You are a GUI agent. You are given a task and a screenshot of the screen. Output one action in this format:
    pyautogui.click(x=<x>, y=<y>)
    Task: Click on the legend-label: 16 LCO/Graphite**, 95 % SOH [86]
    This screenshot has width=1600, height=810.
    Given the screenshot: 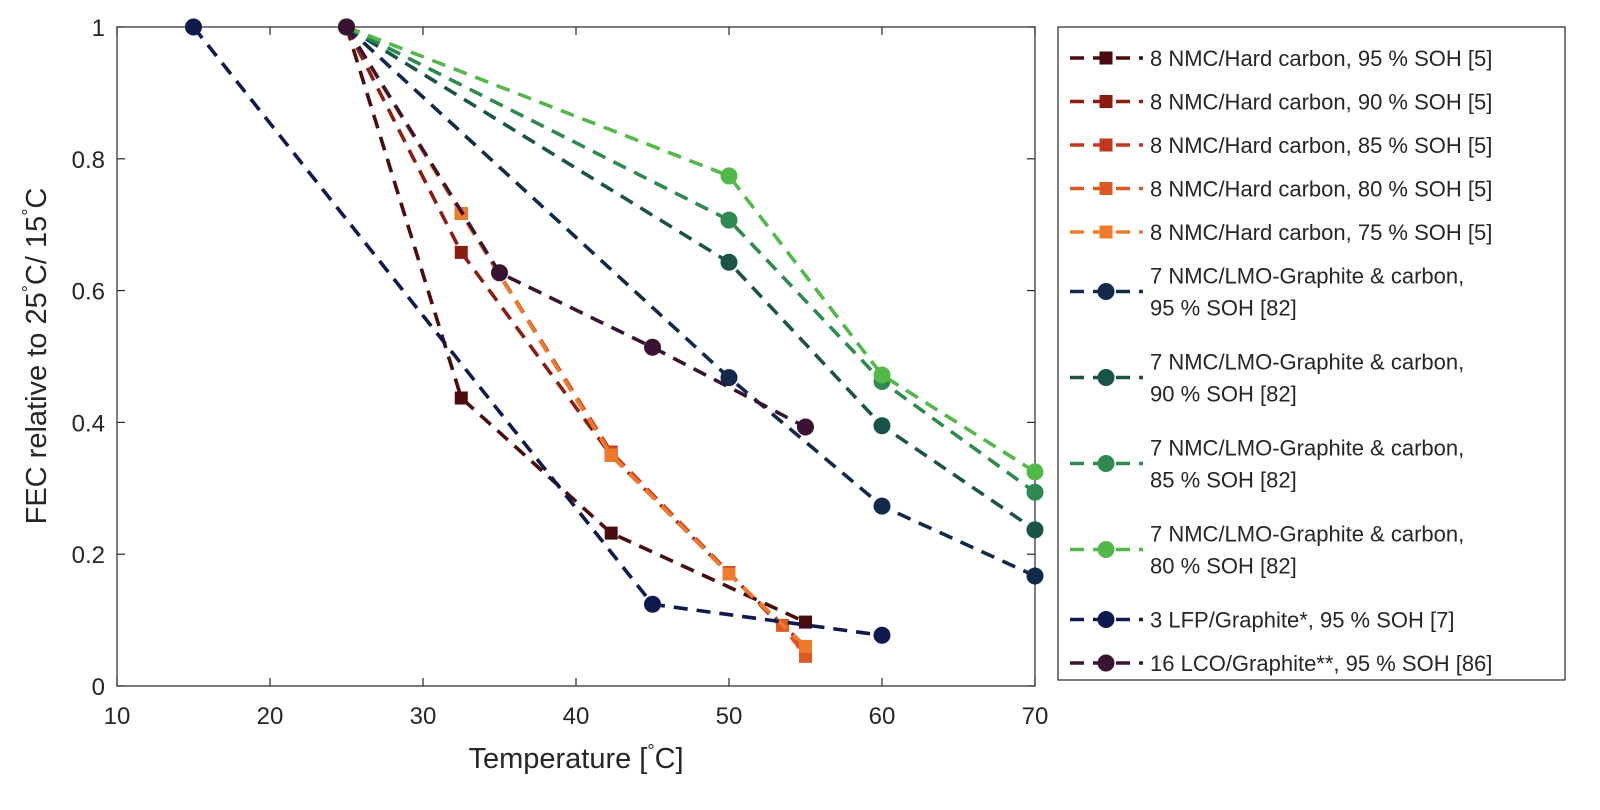 What is the action you would take?
    pyautogui.click(x=1321, y=663)
    